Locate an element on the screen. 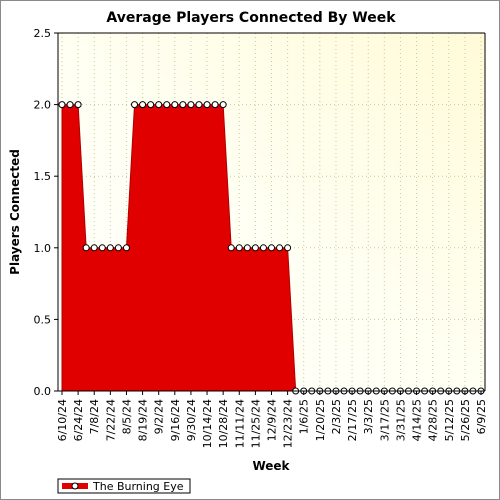 This screenshot has width=500, height=500. y-tick-labels: 0.0 0.5 1.0 1.5 2.0 2.5 is located at coordinates (46, 212).